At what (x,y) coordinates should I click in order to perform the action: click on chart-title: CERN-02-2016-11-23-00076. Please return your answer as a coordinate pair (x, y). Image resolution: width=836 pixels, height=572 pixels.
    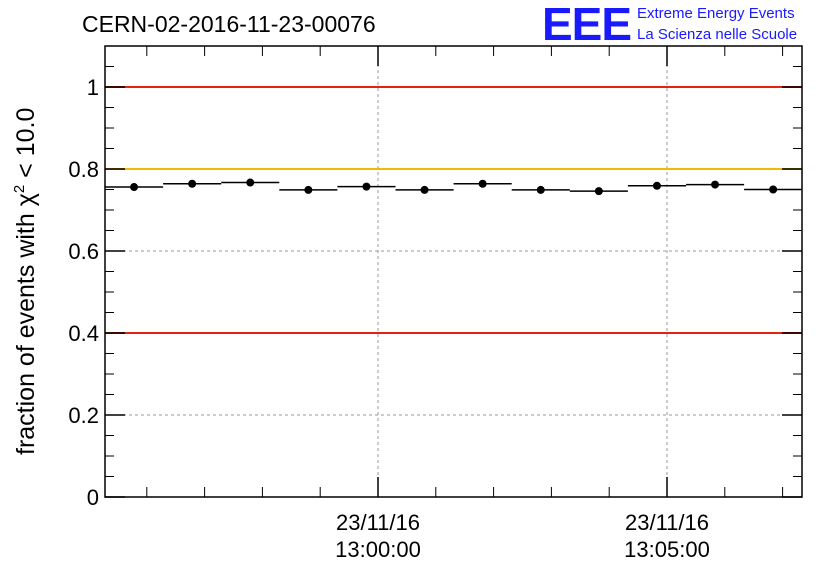
    Looking at the image, I should click on (229, 24).